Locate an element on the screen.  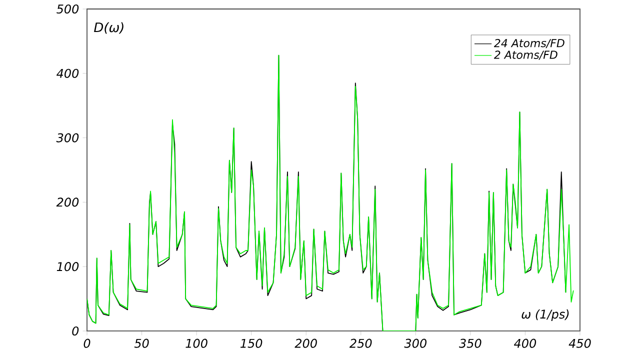
y-tick-label: 100 is located at coordinates (67, 267).